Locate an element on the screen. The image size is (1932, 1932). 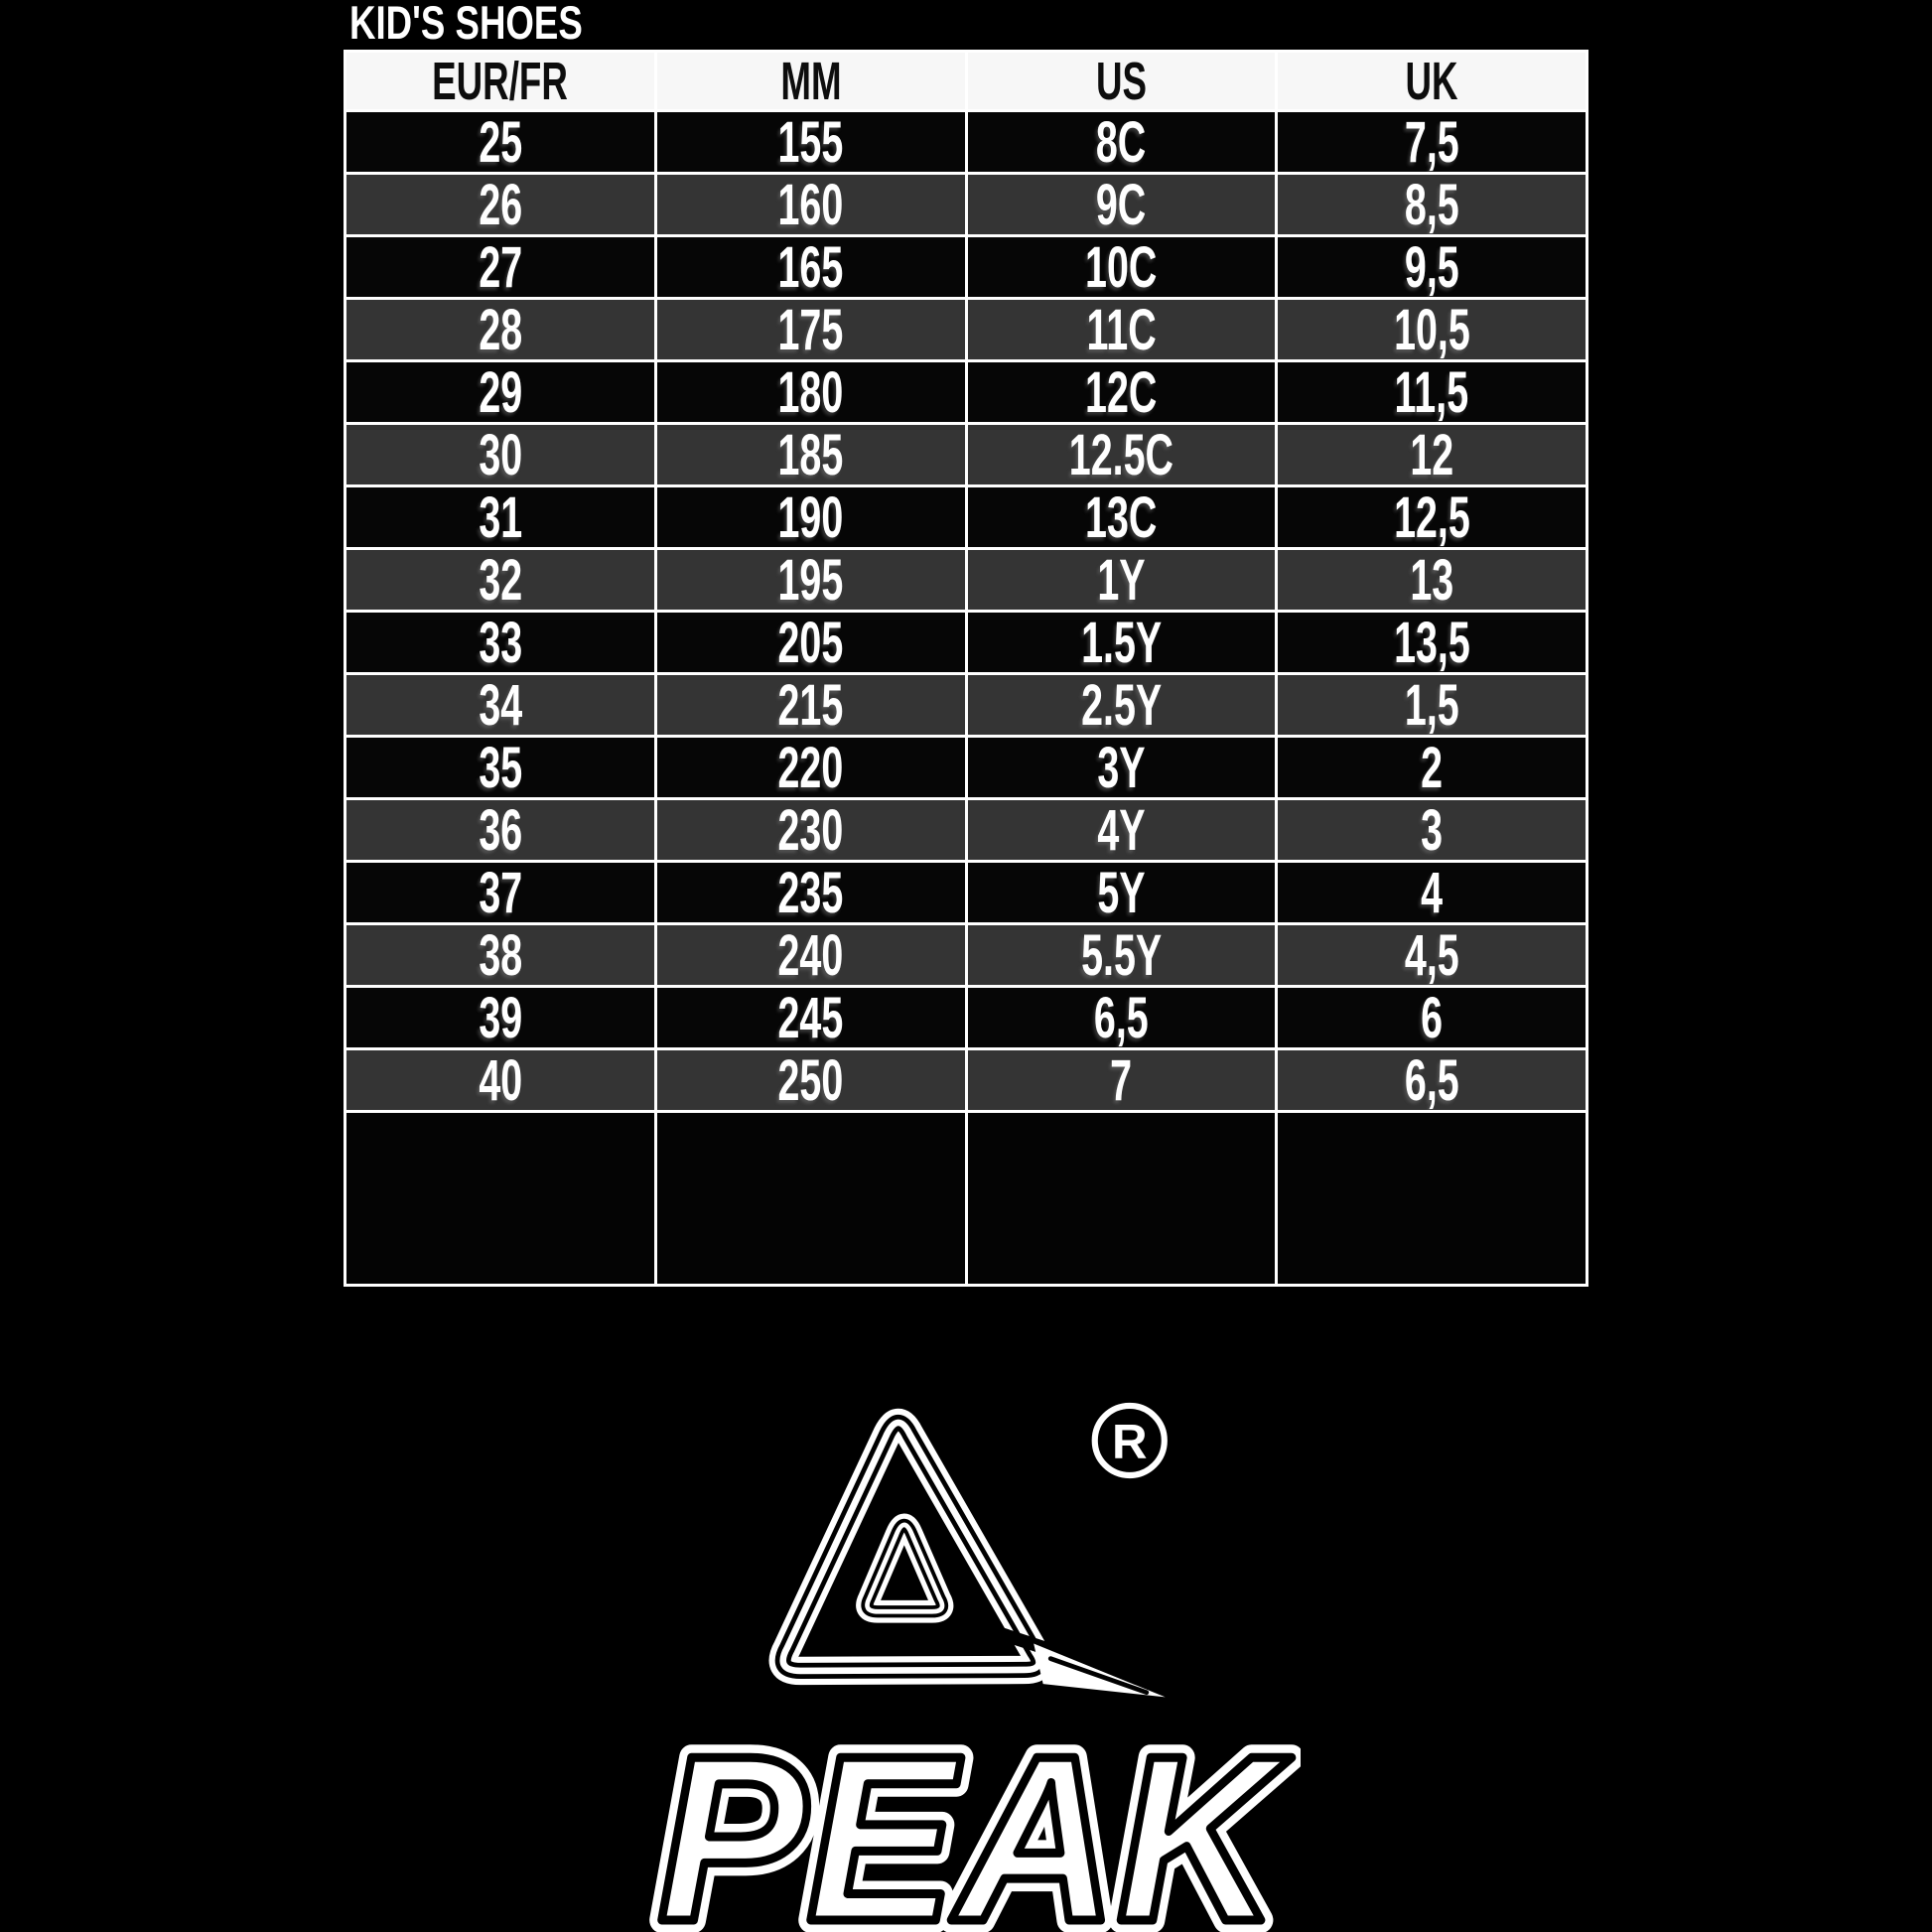
table-cell-text: 13 is located at coordinates (1432, 580).